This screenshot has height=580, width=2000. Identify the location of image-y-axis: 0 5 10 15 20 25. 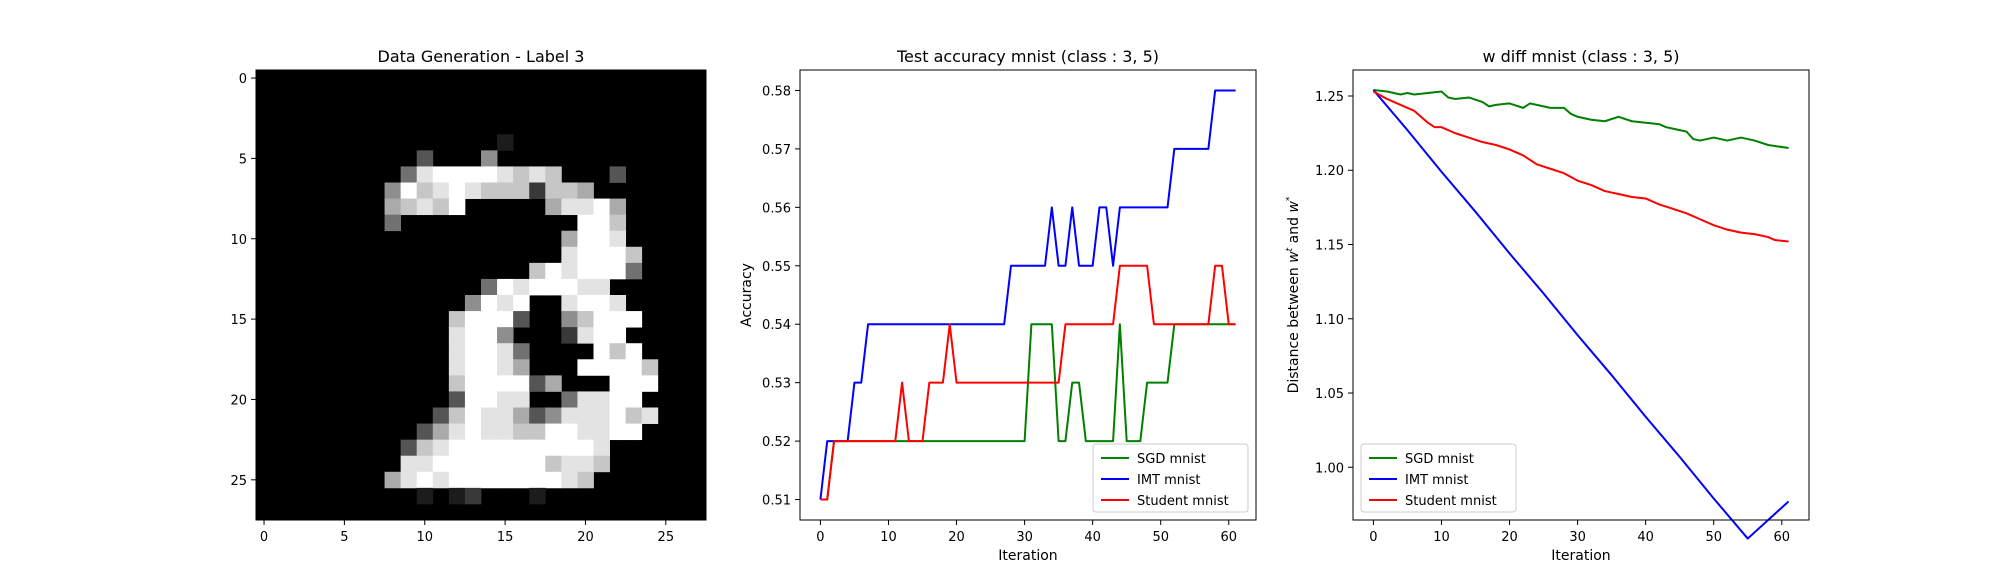
(243, 280).